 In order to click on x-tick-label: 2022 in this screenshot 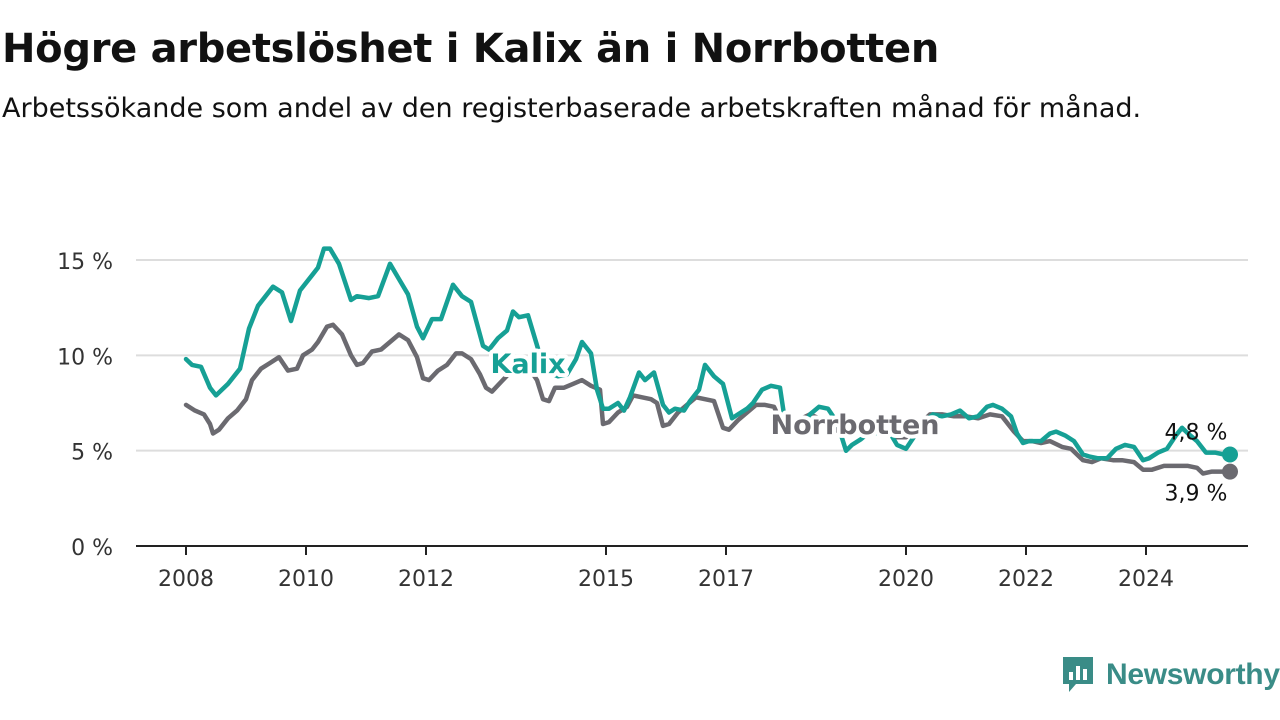, I will do `click(1026, 579)`.